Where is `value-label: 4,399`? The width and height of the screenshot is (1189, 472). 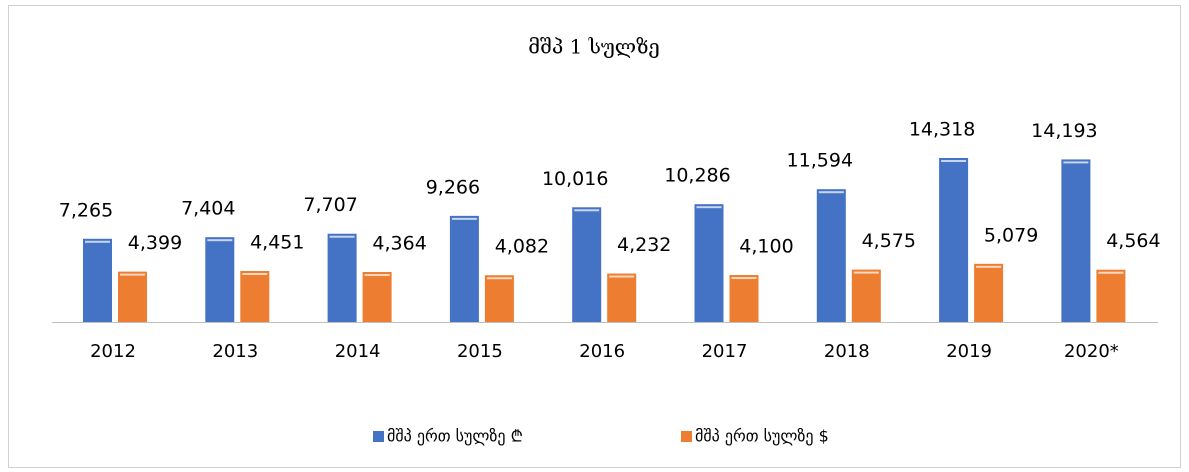 value-label: 4,399 is located at coordinates (155, 243).